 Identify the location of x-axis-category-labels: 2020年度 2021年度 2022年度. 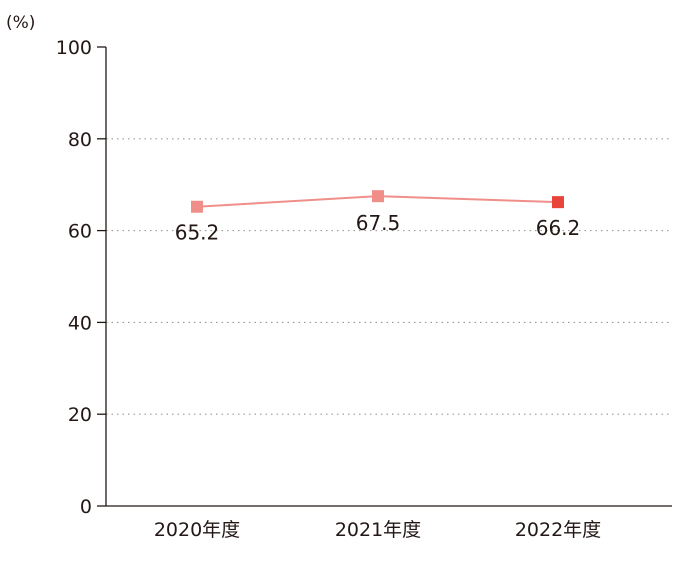
(377, 530).